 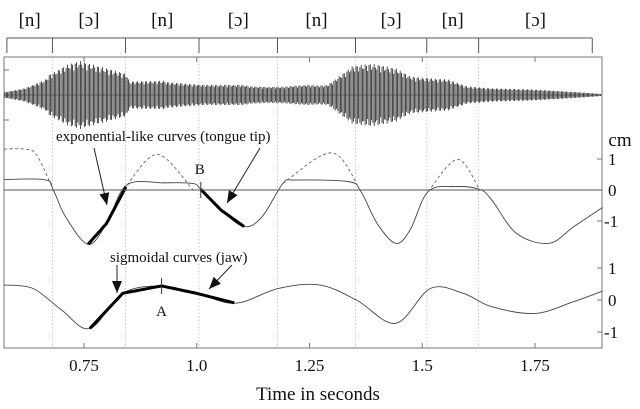 What do you see at coordinates (163, 137) in the screenshot?
I see `tongue-tip-annotation: exponential-like curves (tongue tip)` at bounding box center [163, 137].